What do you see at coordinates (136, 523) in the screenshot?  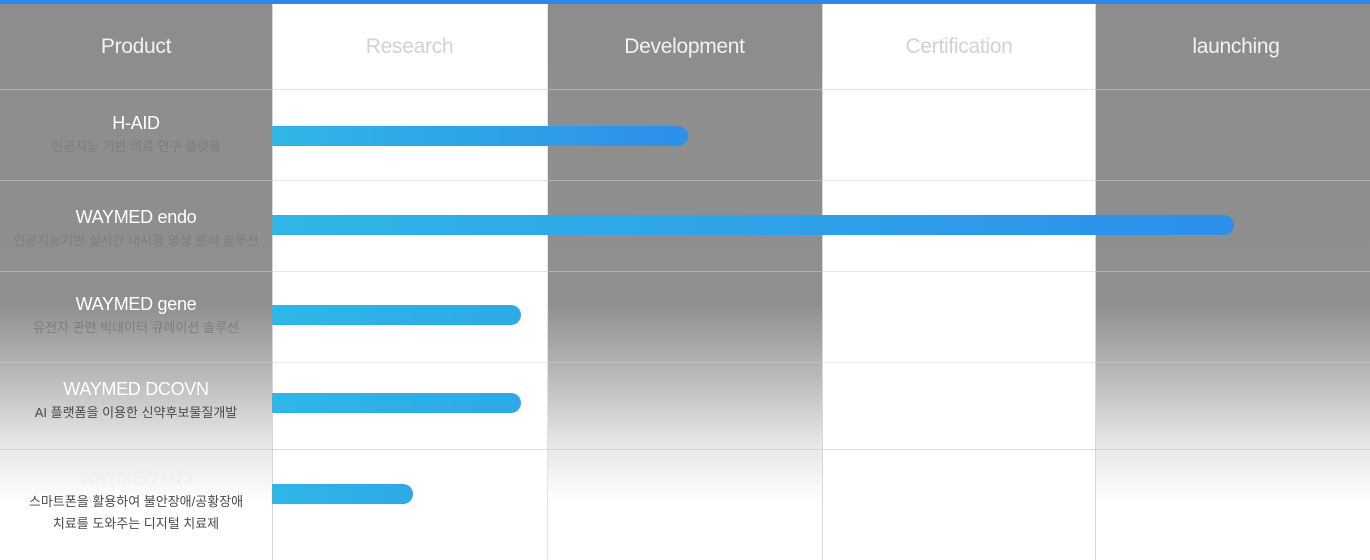 I see `product-description-line-2: 치료를 도와주는 디지털 치료제` at bounding box center [136, 523].